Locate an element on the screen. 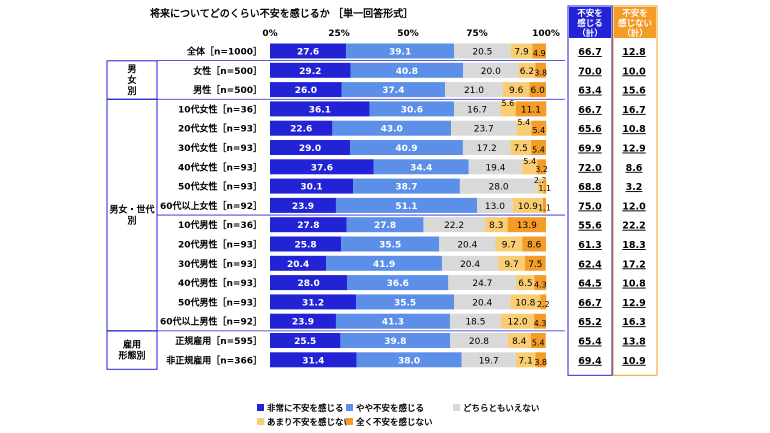 The image size is (770, 433). bar-value-label: 36.1 is located at coordinates (320, 110).